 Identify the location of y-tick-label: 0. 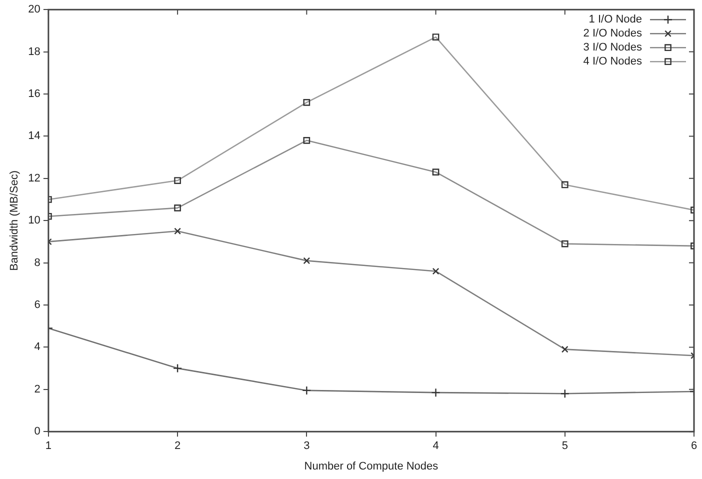
(37, 432).